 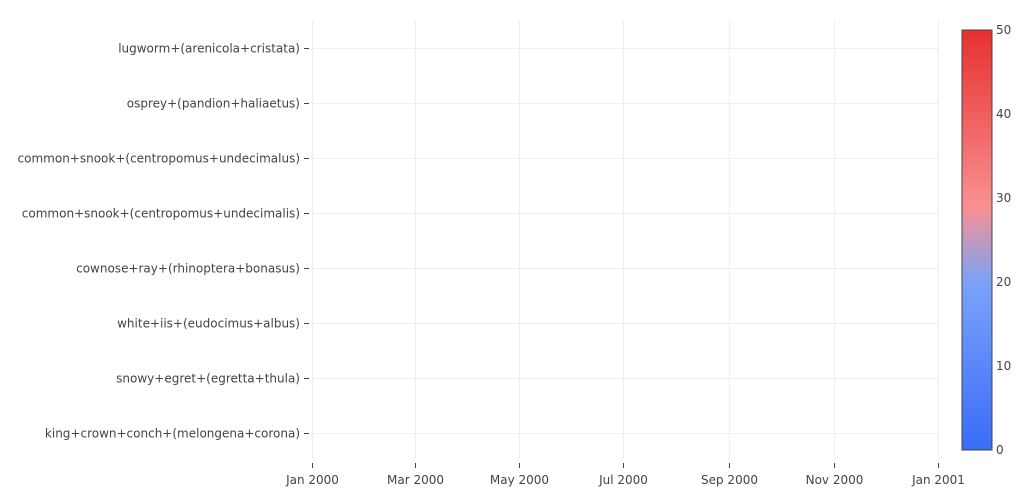 What do you see at coordinates (172, 434) in the screenshot?
I see `y-tick-label: king+crown+conch+(melongena+corona)` at bounding box center [172, 434].